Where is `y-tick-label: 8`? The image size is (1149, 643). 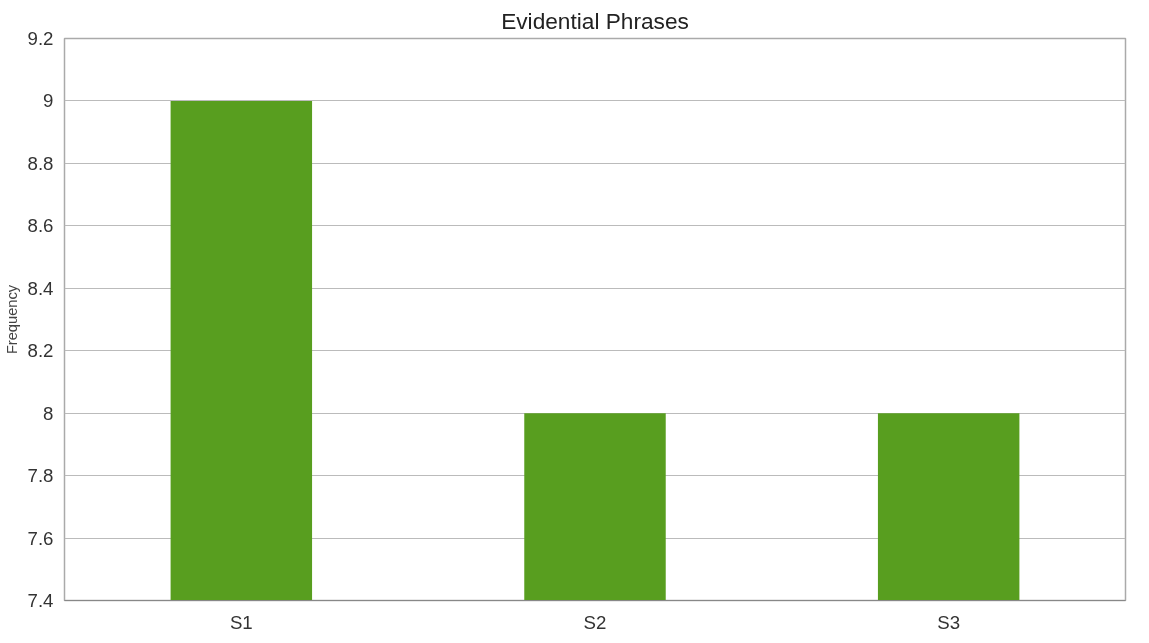 y-tick-label: 8 is located at coordinates (48, 413).